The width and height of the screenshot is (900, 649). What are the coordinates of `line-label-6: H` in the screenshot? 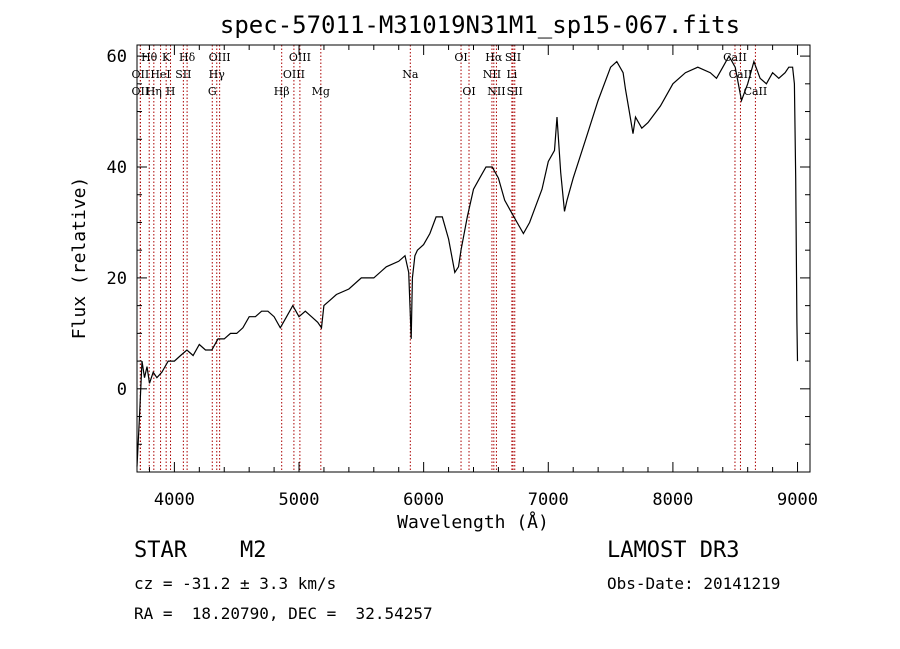 It's located at (171, 91).